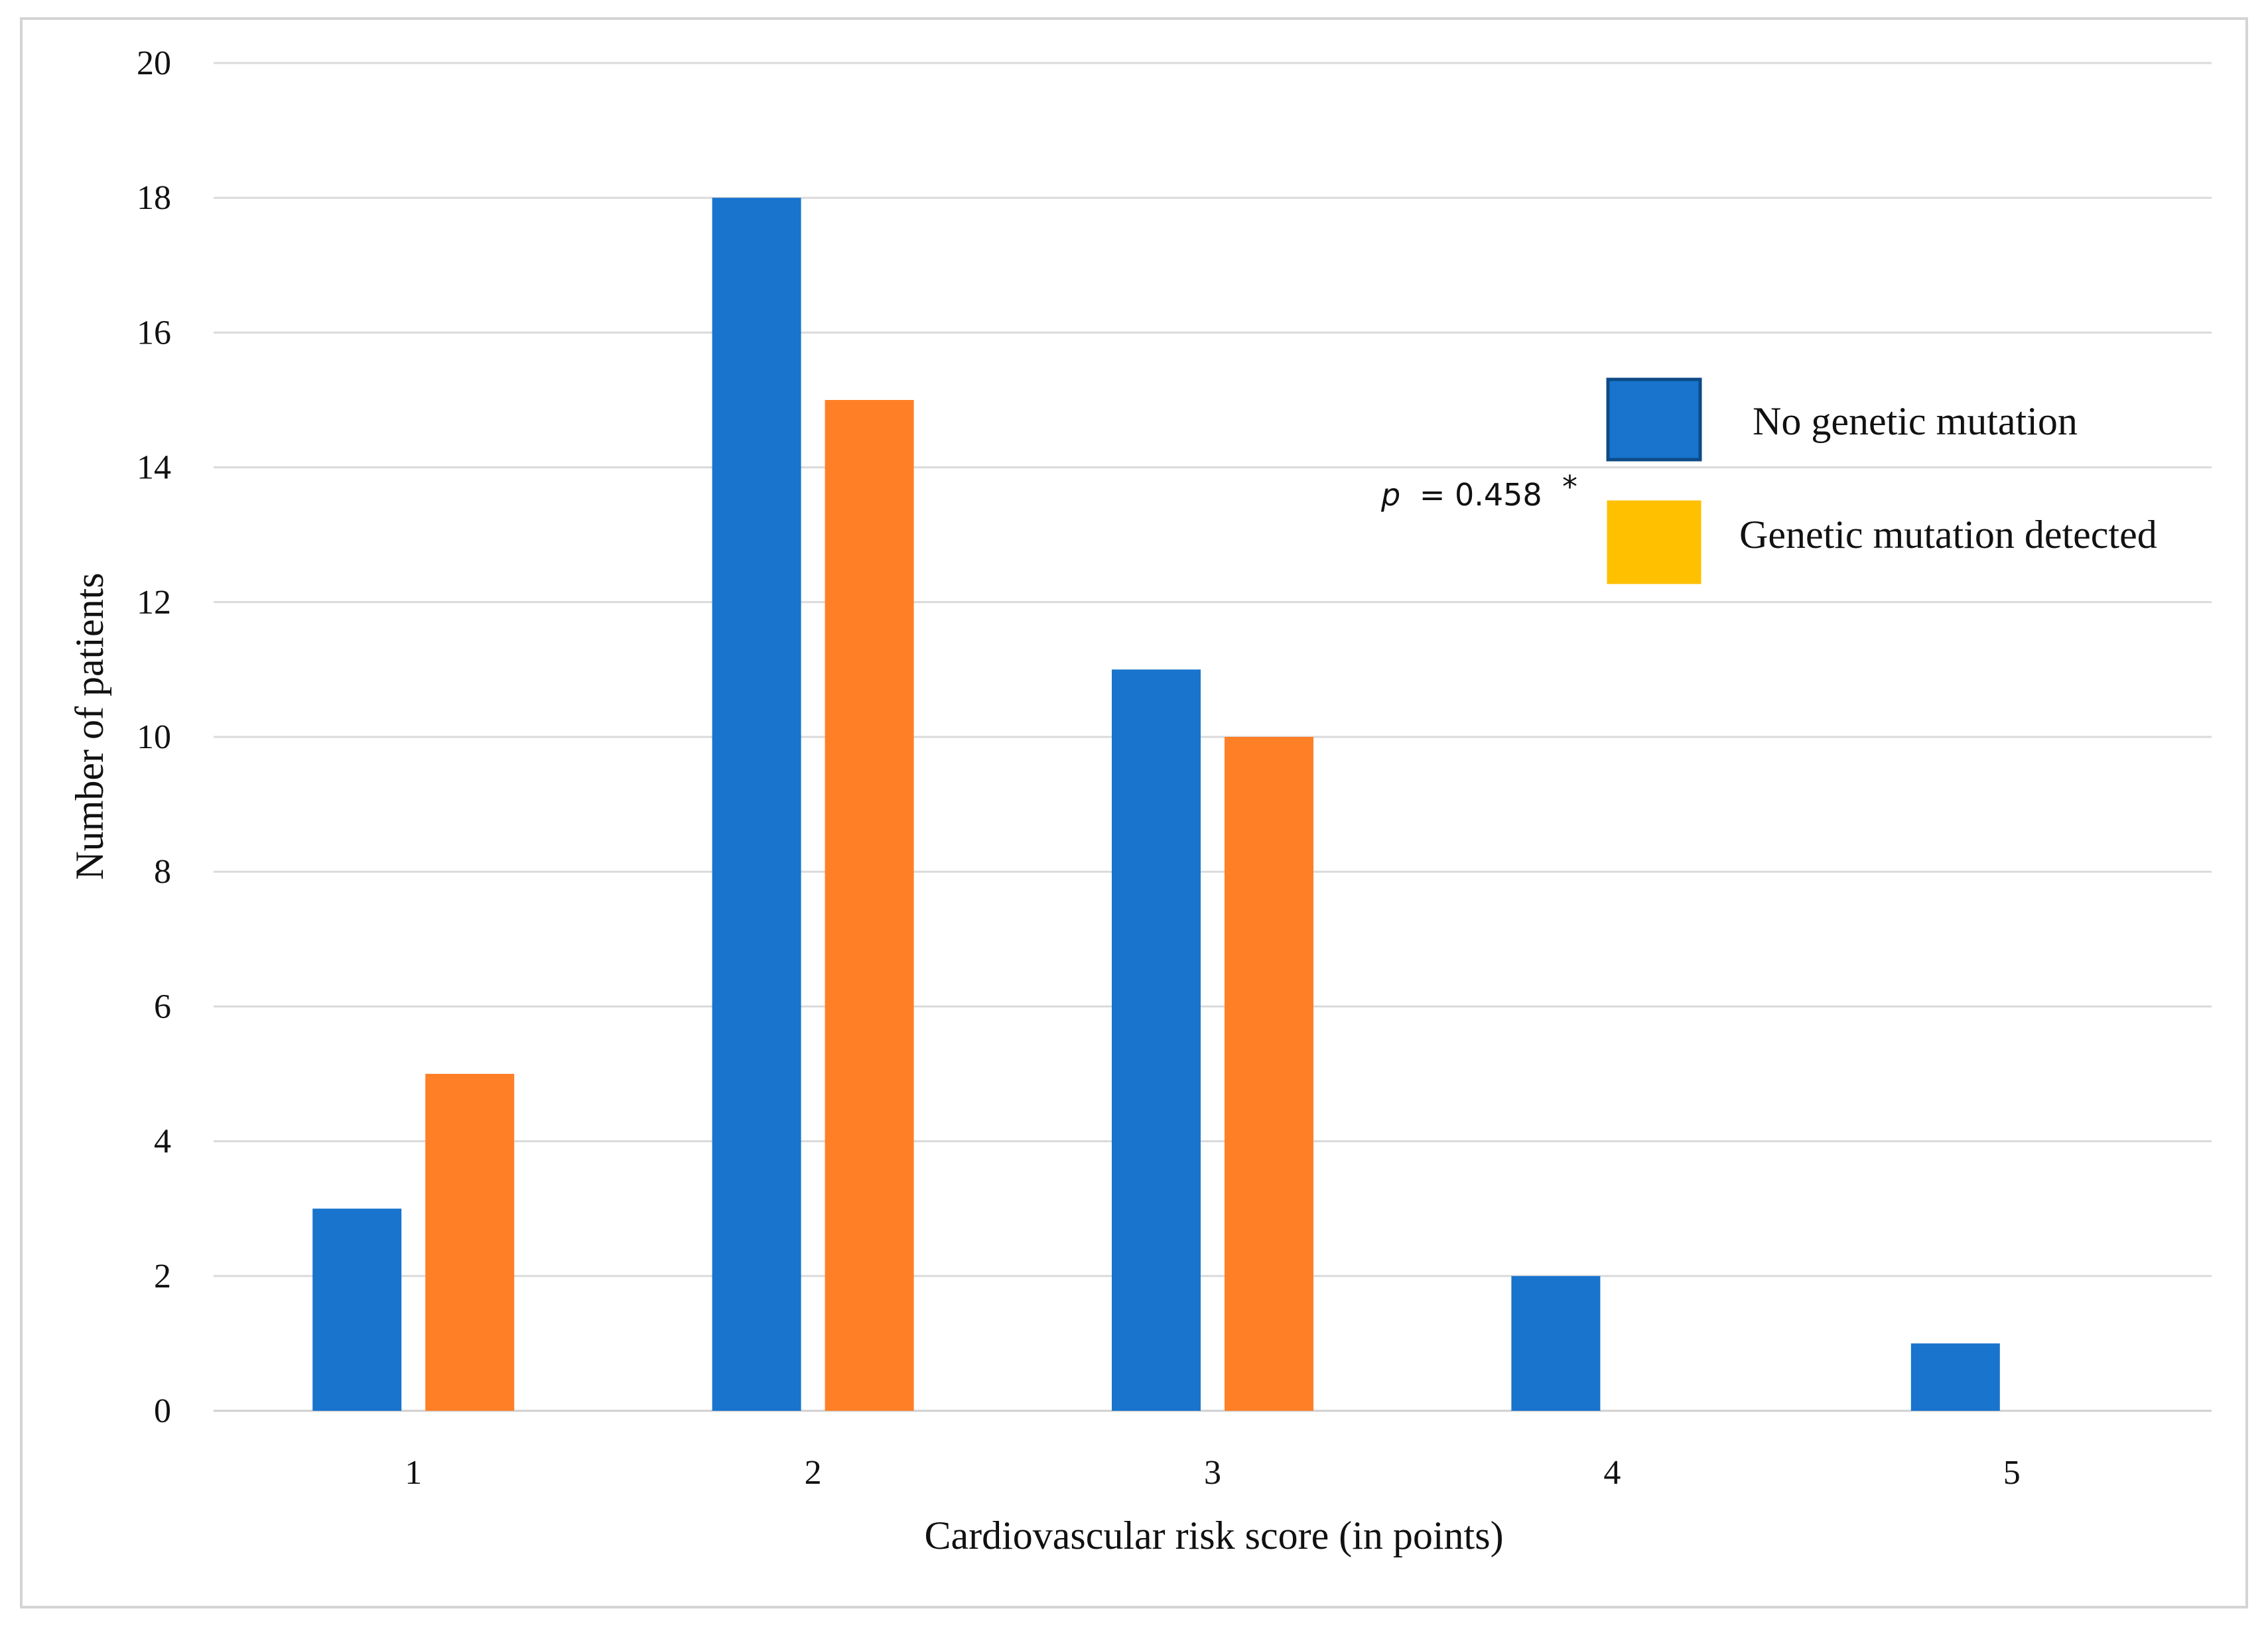 Image resolution: width=2268 pixels, height=1633 pixels. I want to click on y-tick-label-2: 2, so click(163, 1276).